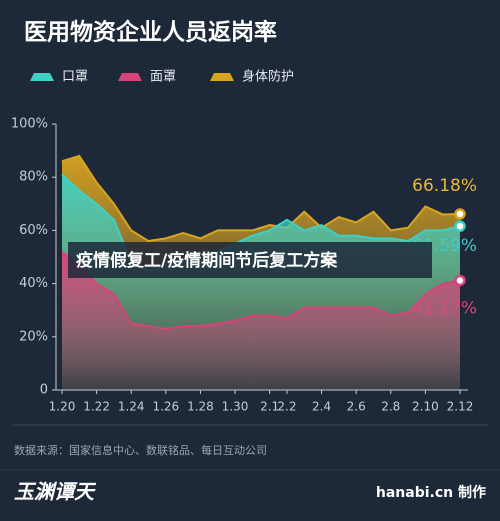 The width and height of the screenshot is (500, 521). What do you see at coordinates (444, 186) in the screenshot?
I see `value-label: 66.18%` at bounding box center [444, 186].